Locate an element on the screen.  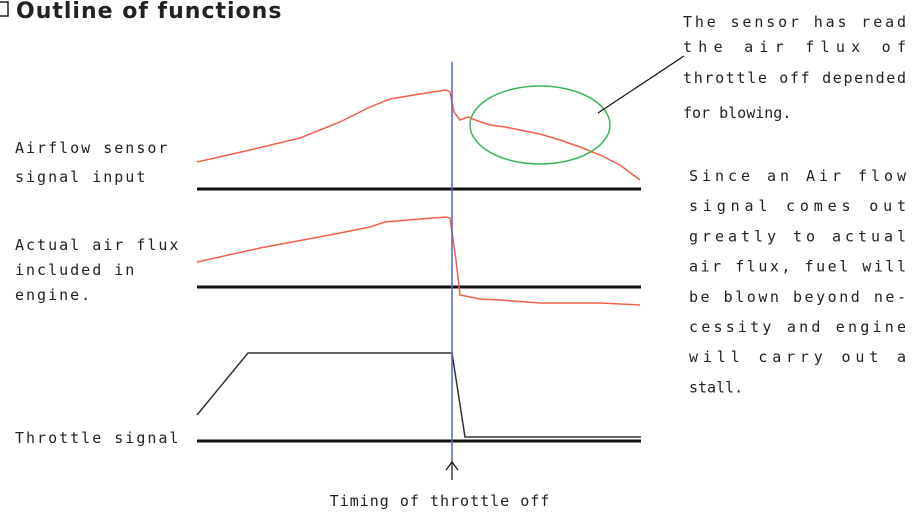
note-text: greatly to actual is located at coordinates (797, 236).